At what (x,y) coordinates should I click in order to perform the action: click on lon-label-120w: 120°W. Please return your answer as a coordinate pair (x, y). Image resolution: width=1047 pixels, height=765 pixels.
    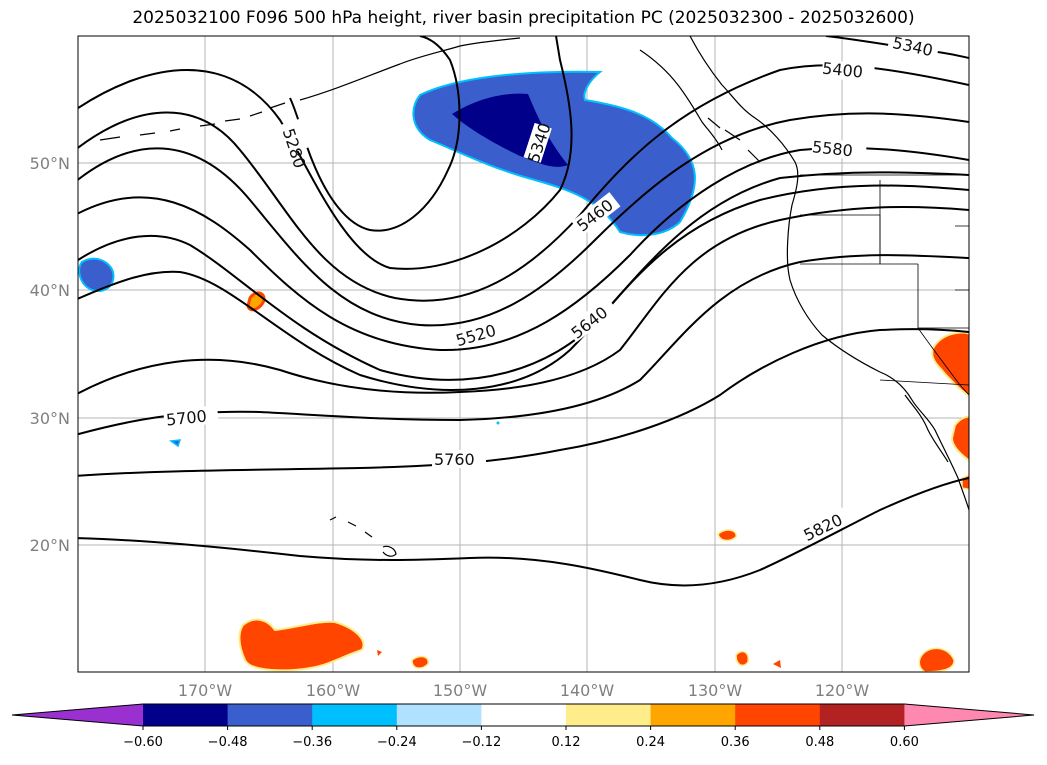
    Looking at the image, I should click on (842, 690).